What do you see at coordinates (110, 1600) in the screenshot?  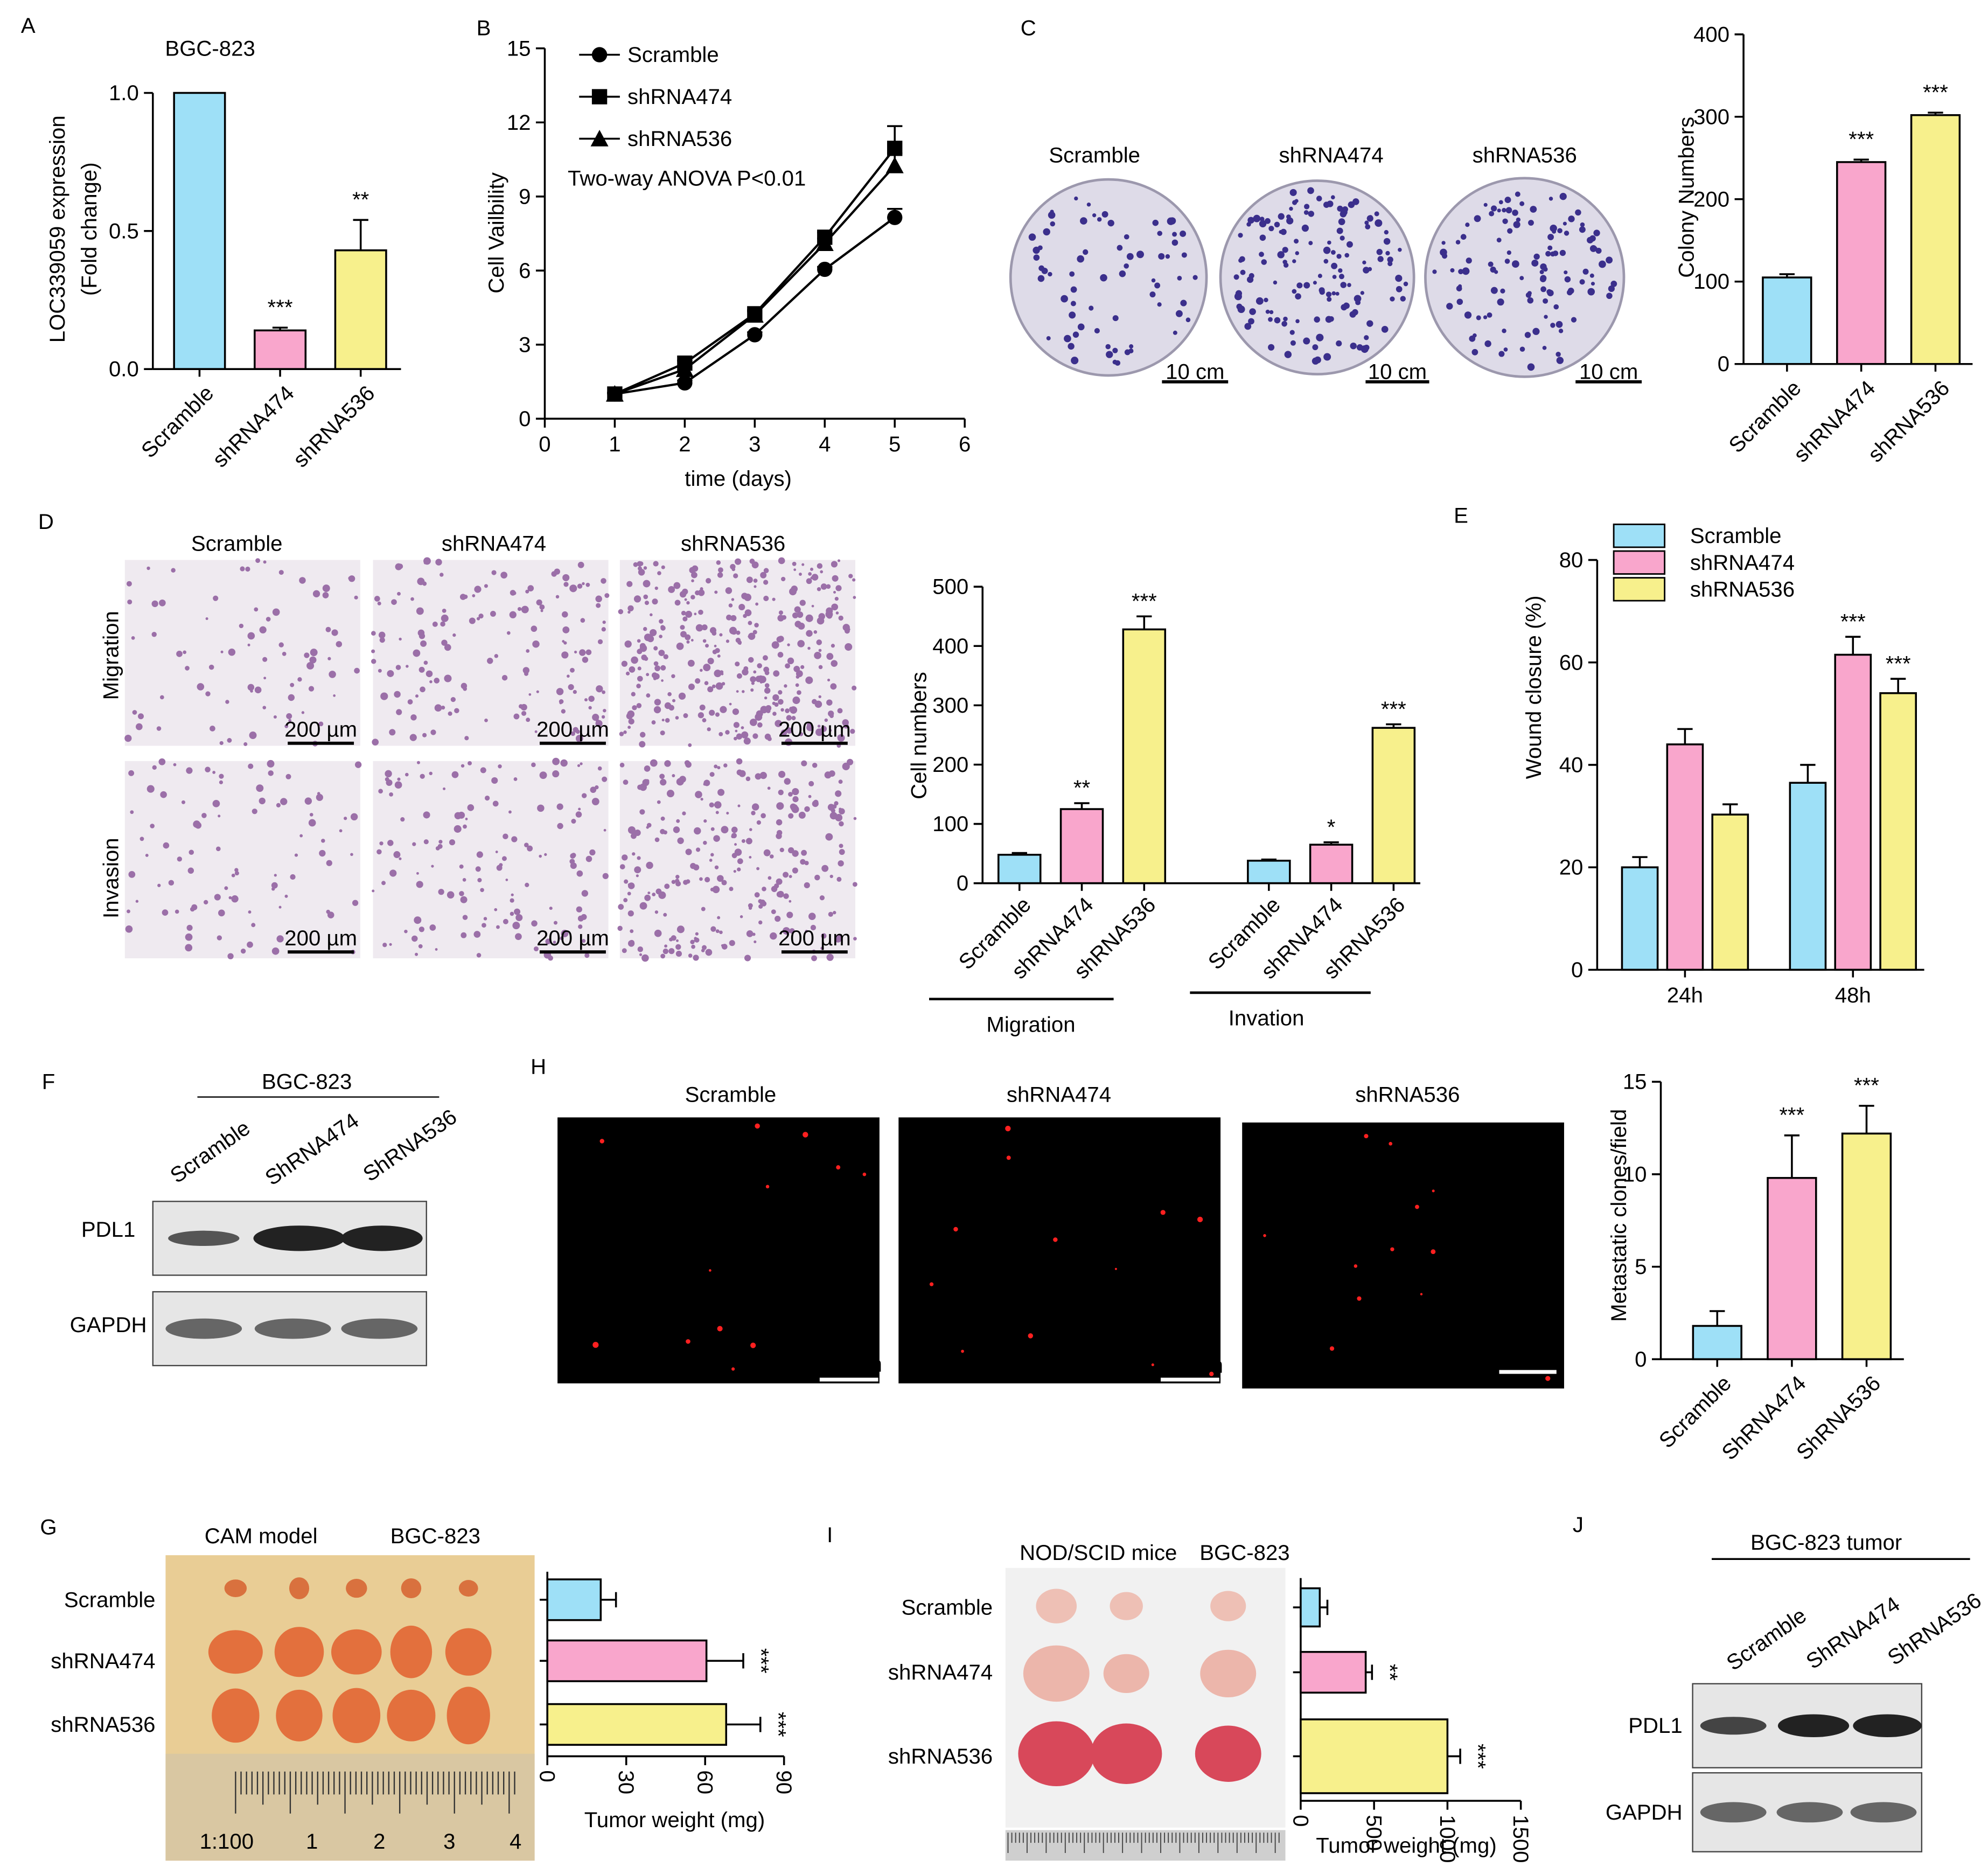 I see `y-tick-label: Scramble` at bounding box center [110, 1600].